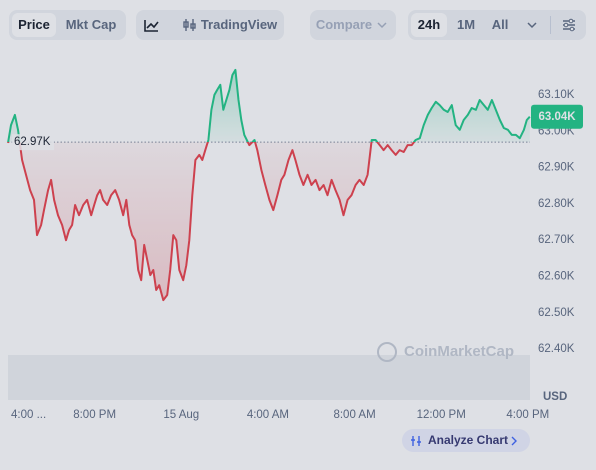  I want to click on current-price-label: 63.04K, so click(557, 117).